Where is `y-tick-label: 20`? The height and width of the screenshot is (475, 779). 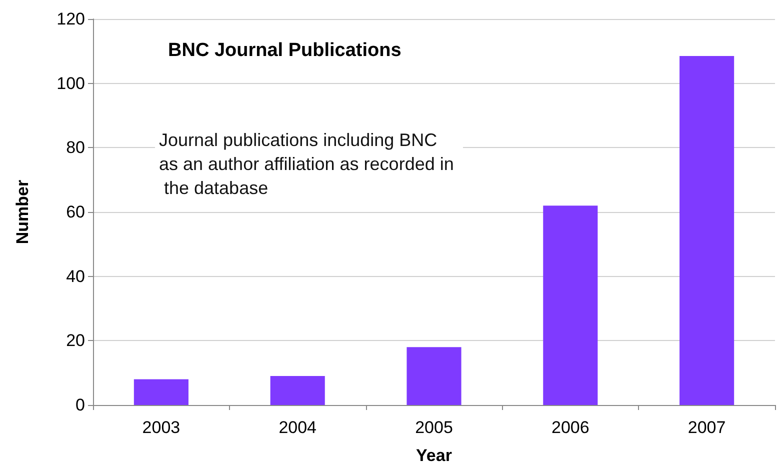 y-tick-label: 20 is located at coordinates (75, 340).